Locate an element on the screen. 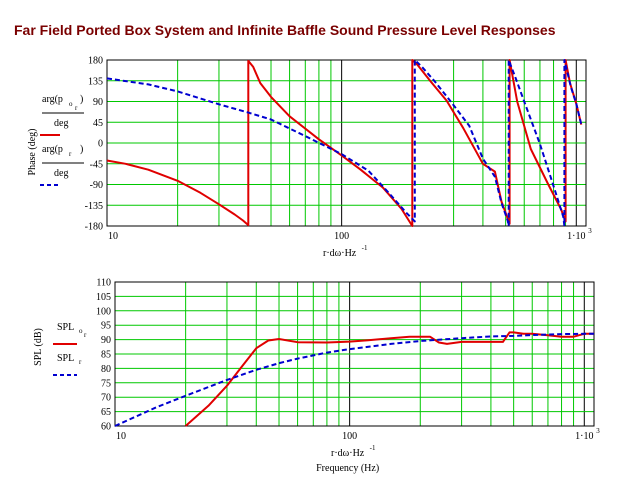  y-tick-label: 65 is located at coordinates (106, 412).